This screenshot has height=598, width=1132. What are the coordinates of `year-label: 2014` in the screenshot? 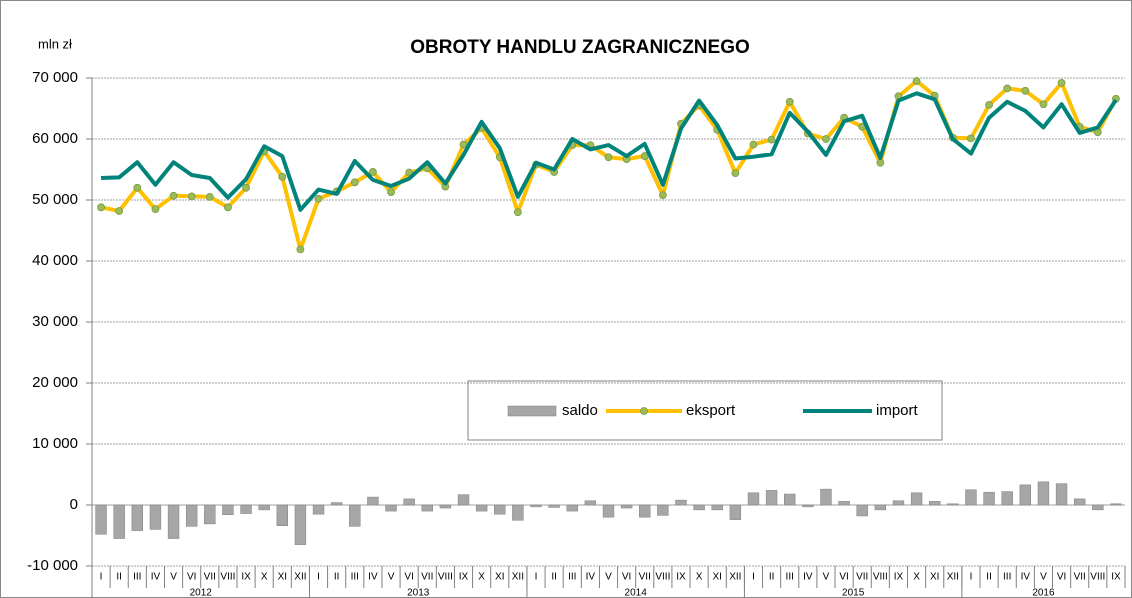 It's located at (636, 593).